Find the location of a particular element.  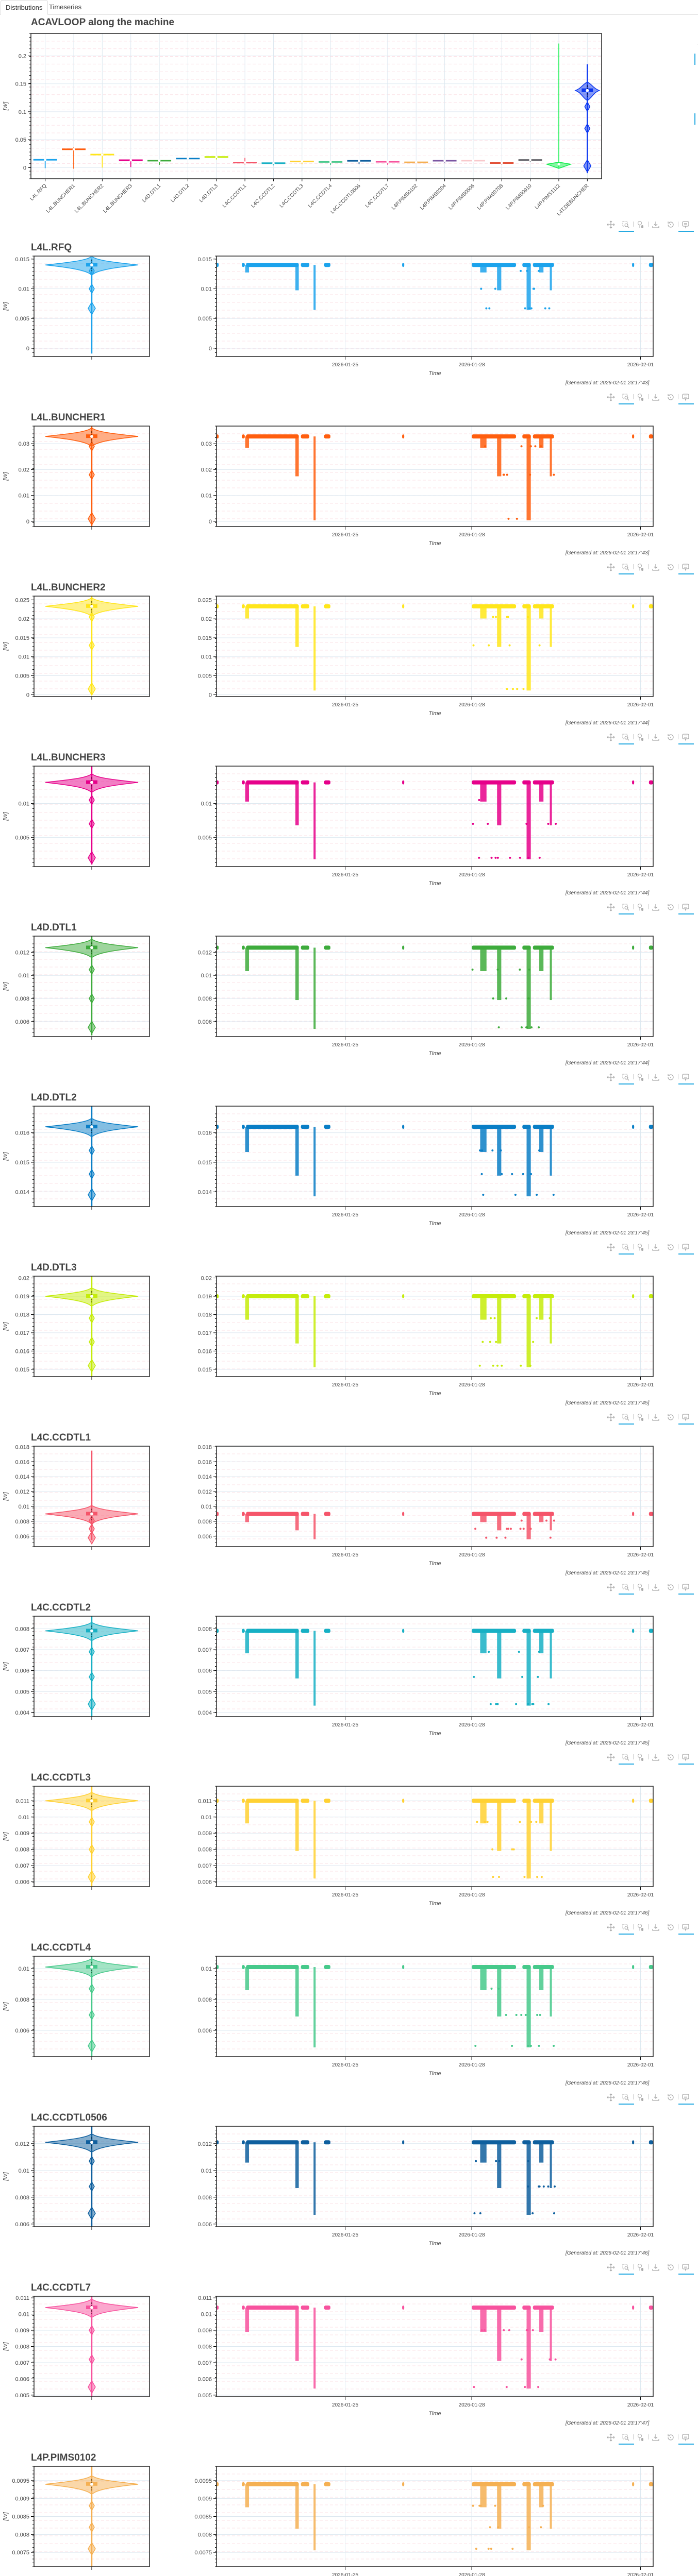

y-tick-label: 0.015 is located at coordinates (22, 1370).